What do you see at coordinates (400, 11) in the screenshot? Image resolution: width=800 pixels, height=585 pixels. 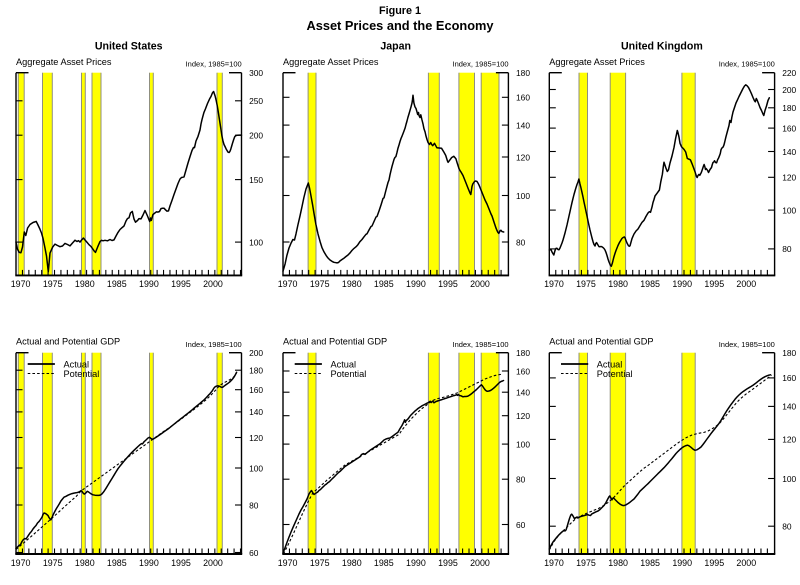 I see `svg-text: Figure 1` at bounding box center [400, 11].